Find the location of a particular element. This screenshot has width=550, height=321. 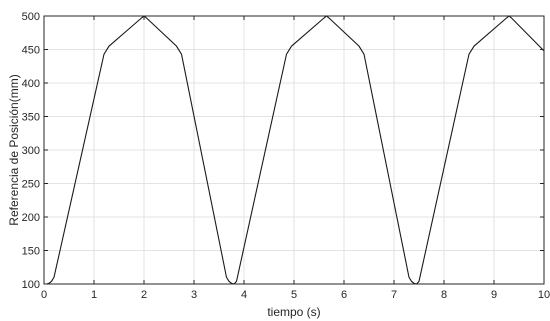

x-tick-label: 8 is located at coordinates (444, 295).